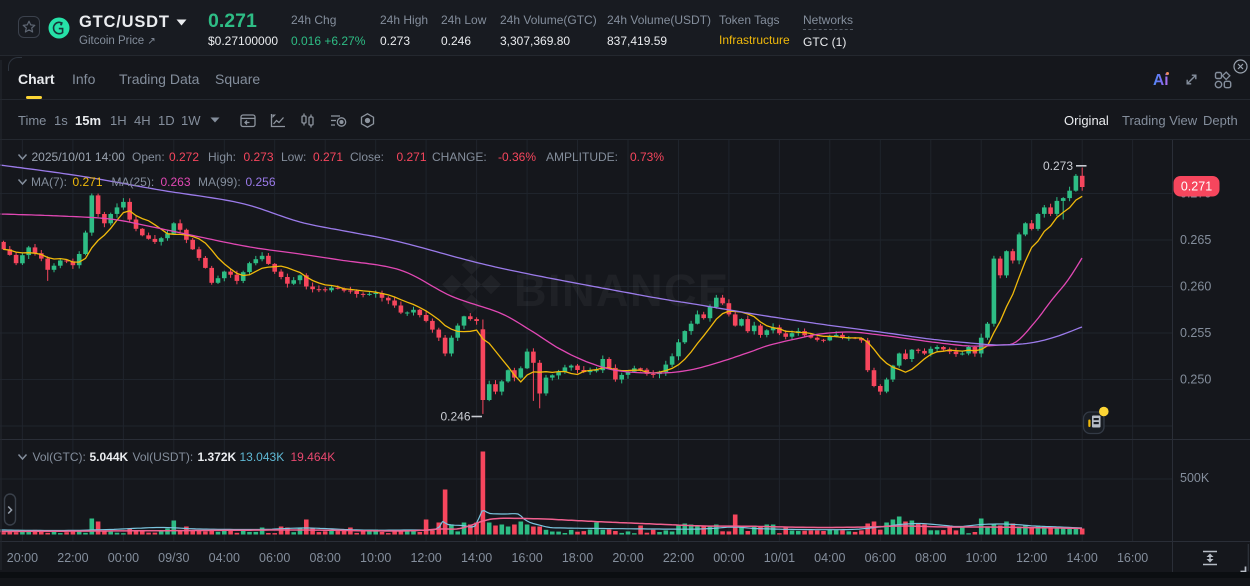 The height and width of the screenshot is (586, 1250). What do you see at coordinates (622, 290) in the screenshot?
I see `svg-text: BINANCE` at bounding box center [622, 290].